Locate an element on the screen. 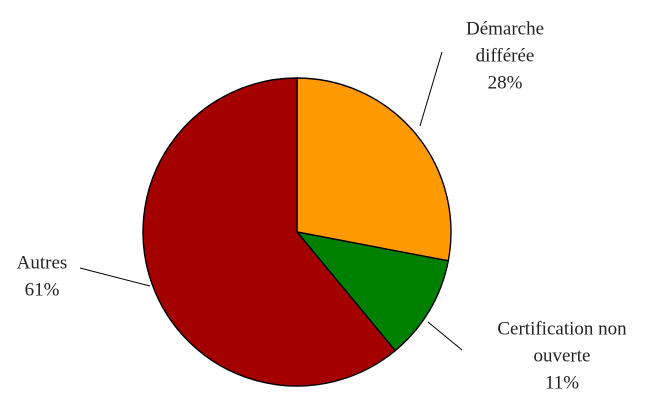 This screenshot has height=403, width=649. slice-category-label-0: différée is located at coordinates (505, 55).